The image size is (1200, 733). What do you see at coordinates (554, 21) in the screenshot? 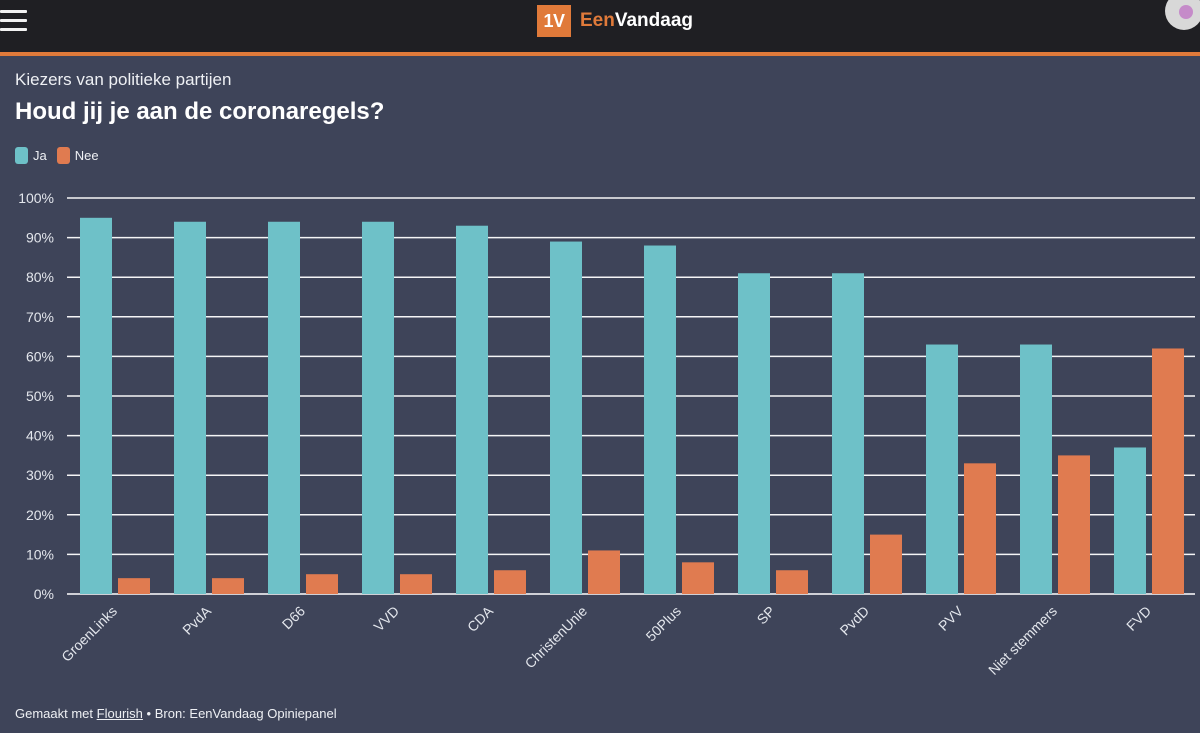
I see `logo-badge: 1V` at bounding box center [554, 21].